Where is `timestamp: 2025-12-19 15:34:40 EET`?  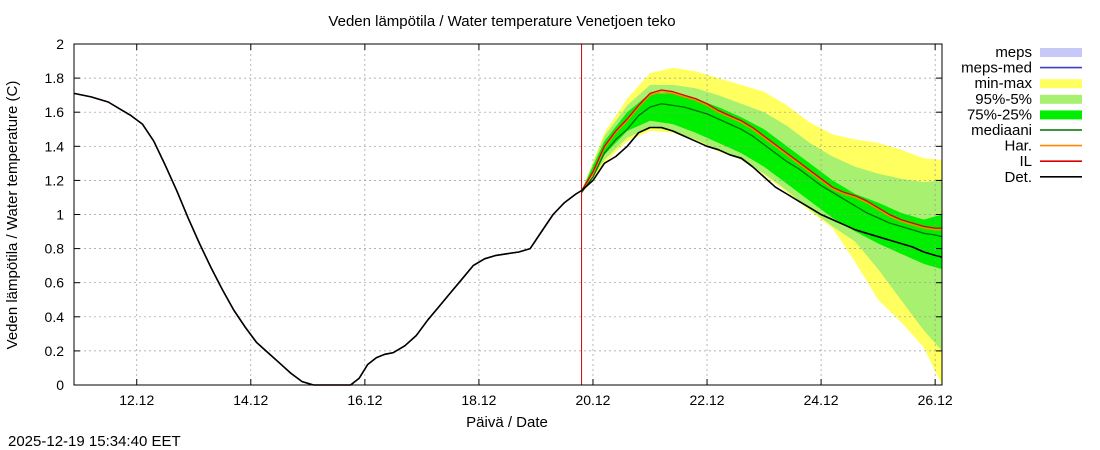 timestamp: 2025-12-19 15:34:40 EET is located at coordinates (94, 441).